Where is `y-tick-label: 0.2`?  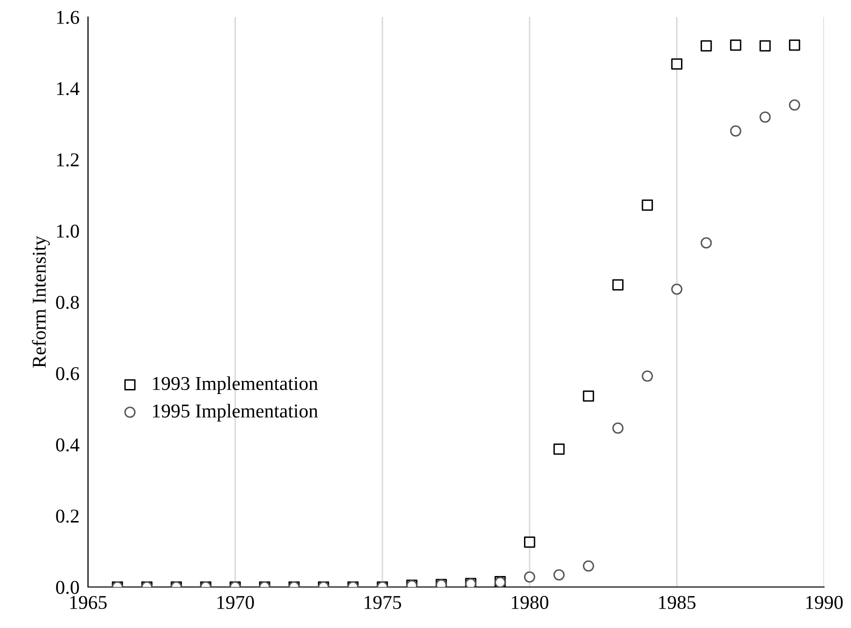
y-tick-label: 0.2 is located at coordinates (67, 516).